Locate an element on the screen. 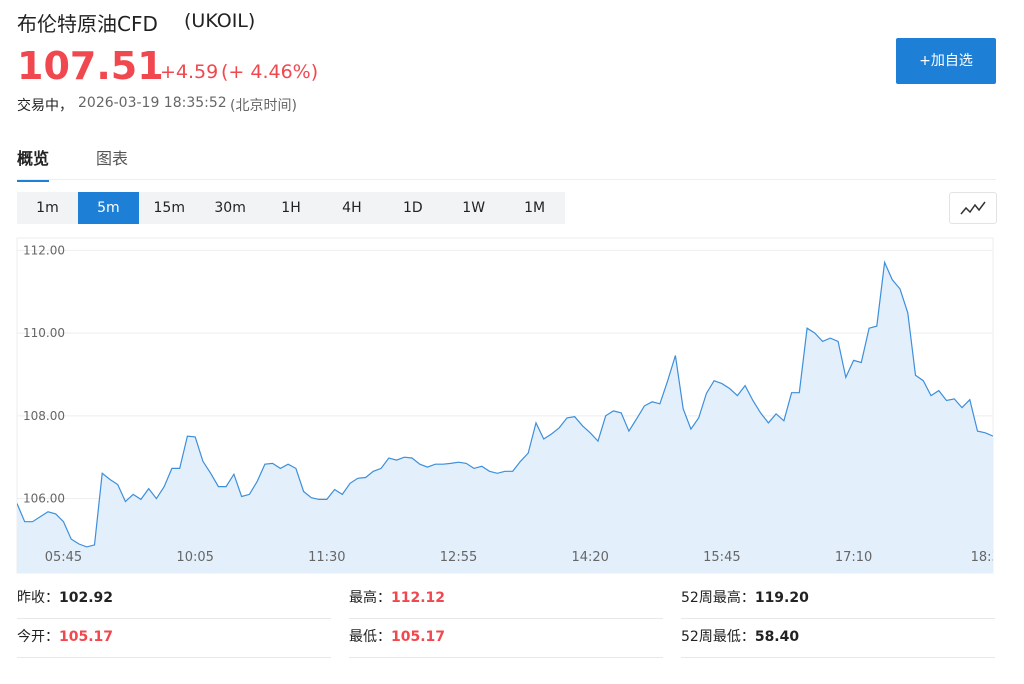 This screenshot has height=684, width=1024. interval-button: 1M is located at coordinates (535, 208).